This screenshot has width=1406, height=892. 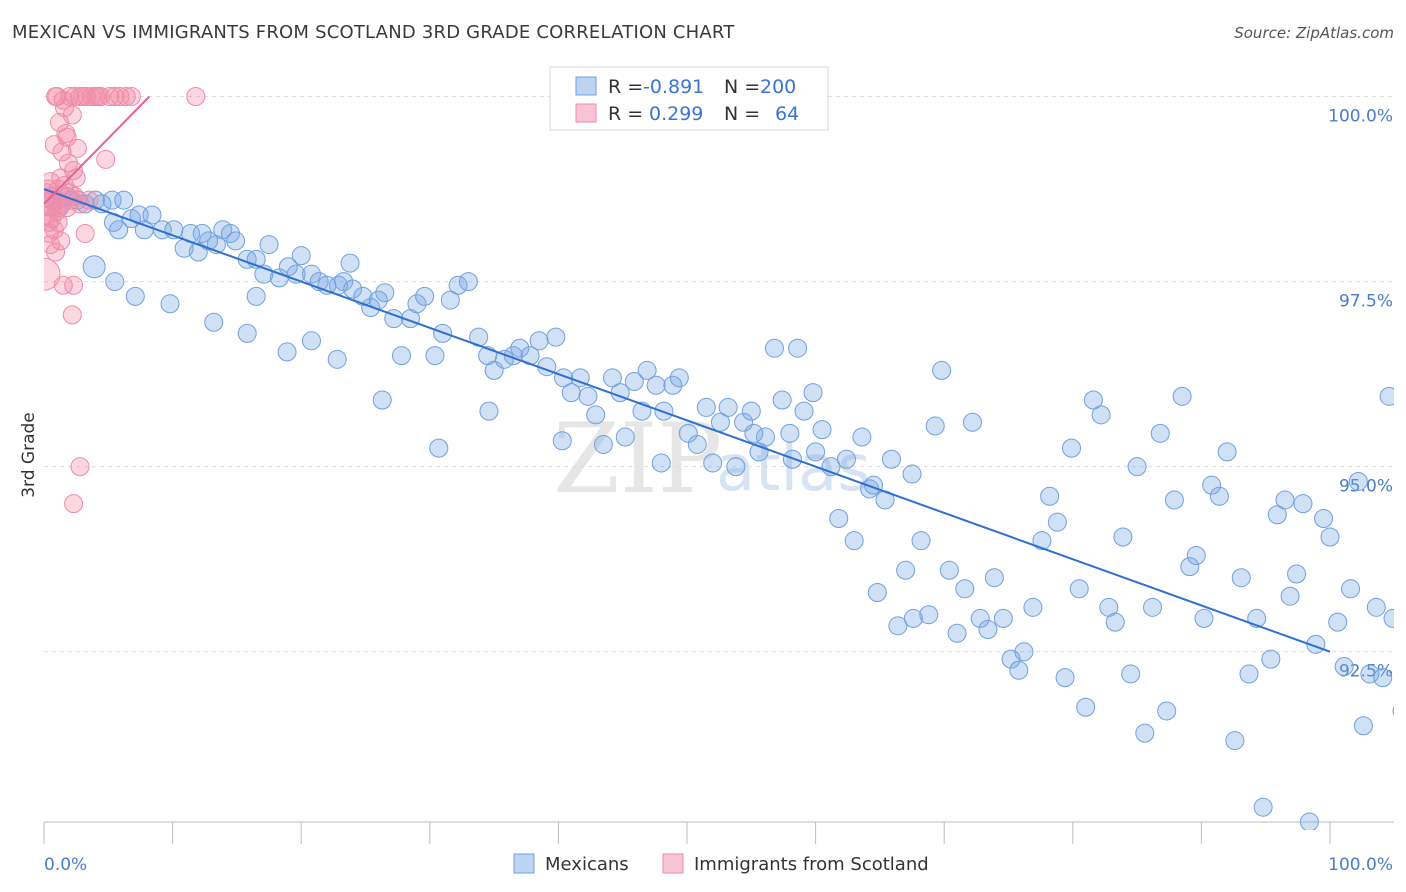 I want to click on legend-swatch-scotland, so click(x=586, y=113).